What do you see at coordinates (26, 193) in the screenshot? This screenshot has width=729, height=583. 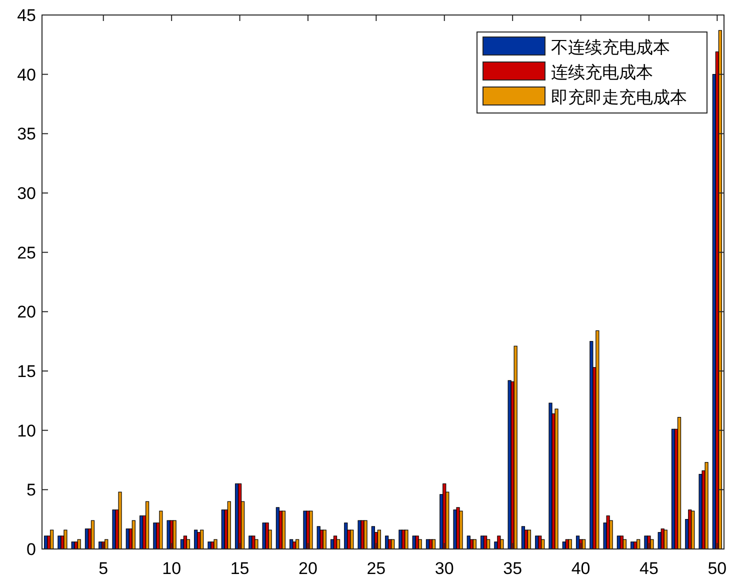 I see `y-tick-label: 30` at bounding box center [26, 193].